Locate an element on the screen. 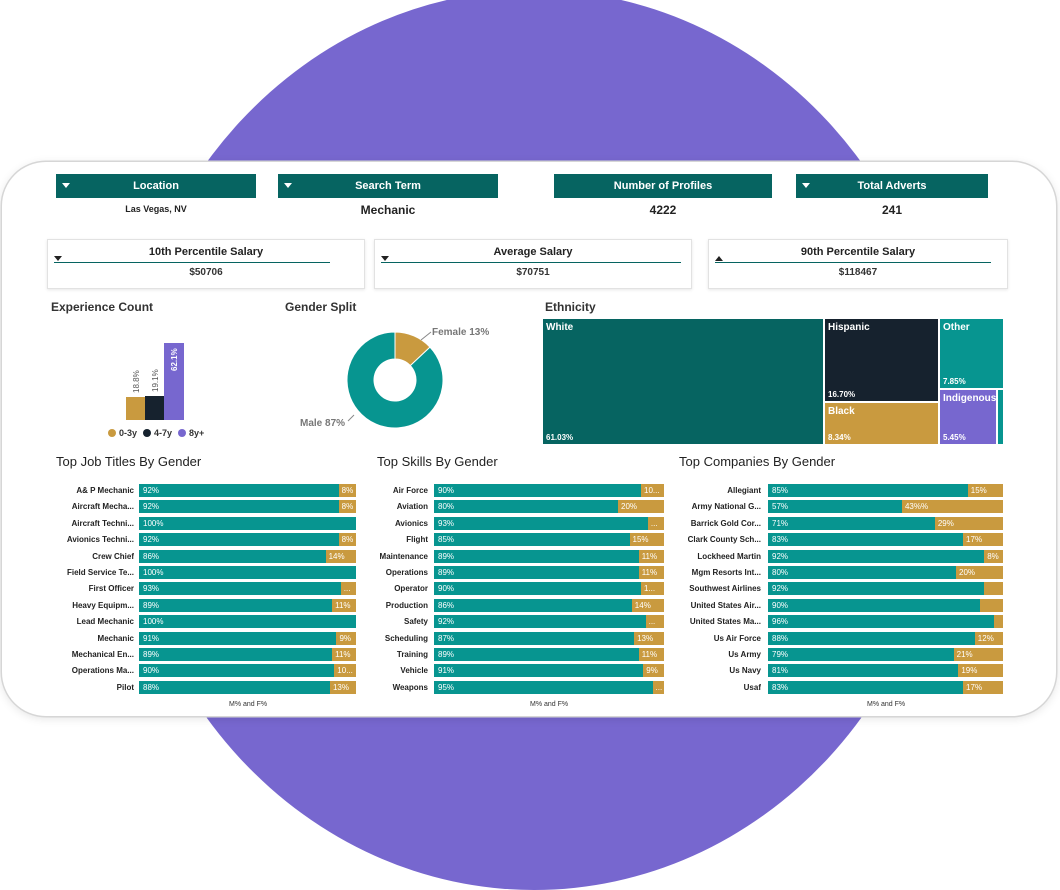 This screenshot has width=1060, height=890. experience-title: Experience Count is located at coordinates (102, 307).